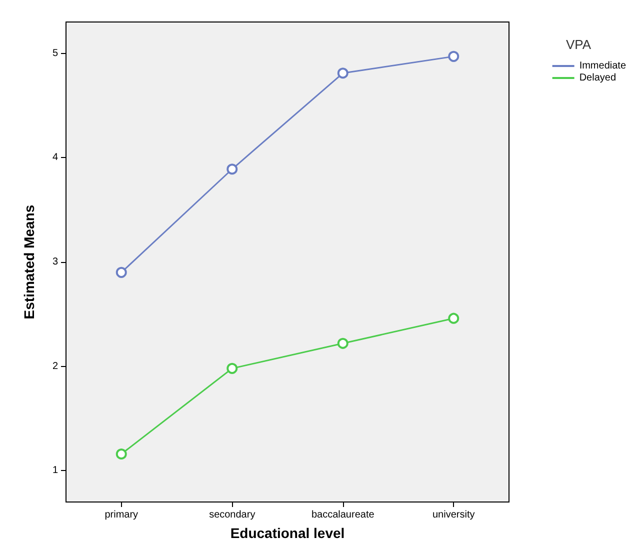 The image size is (644, 553). I want to click on legend-label: Immediate, so click(602, 66).